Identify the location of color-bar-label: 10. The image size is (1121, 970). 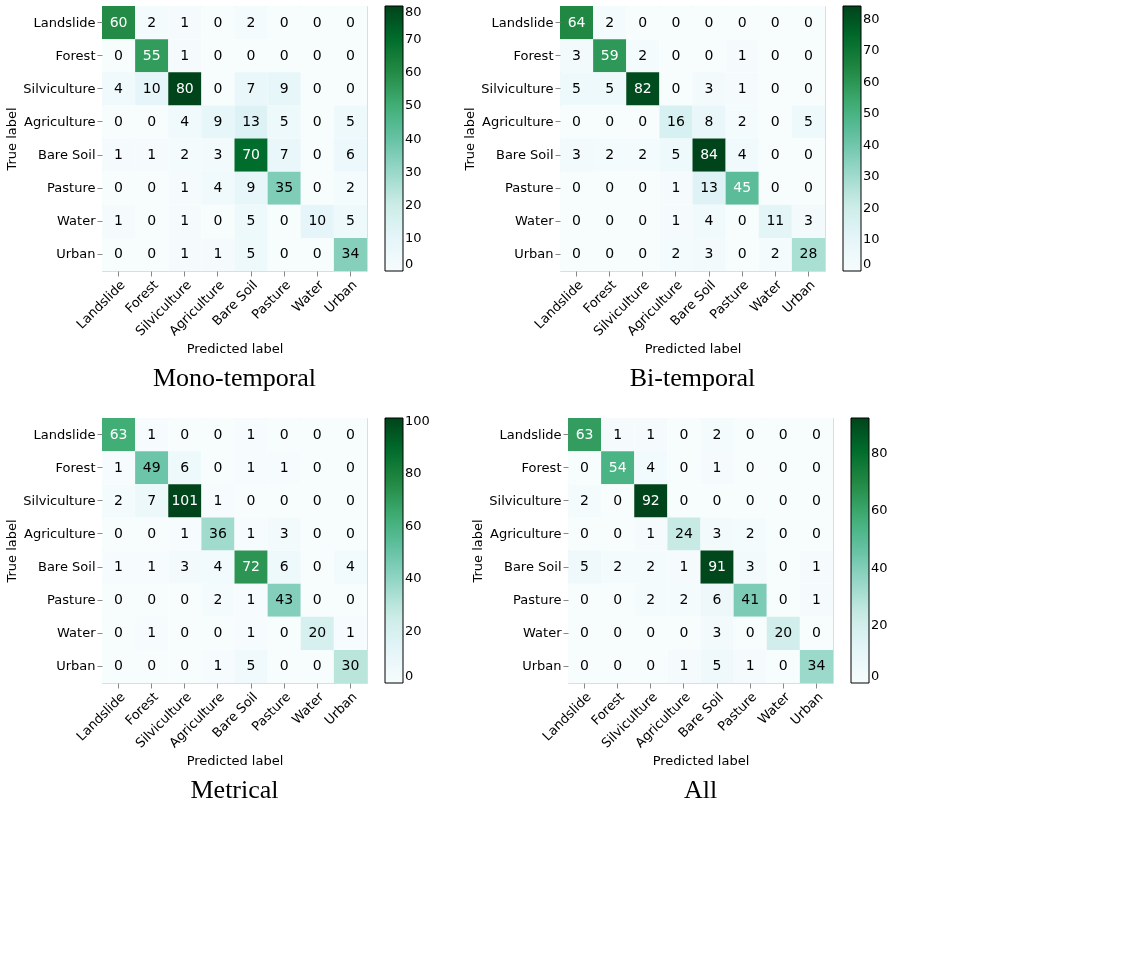
(871, 239).